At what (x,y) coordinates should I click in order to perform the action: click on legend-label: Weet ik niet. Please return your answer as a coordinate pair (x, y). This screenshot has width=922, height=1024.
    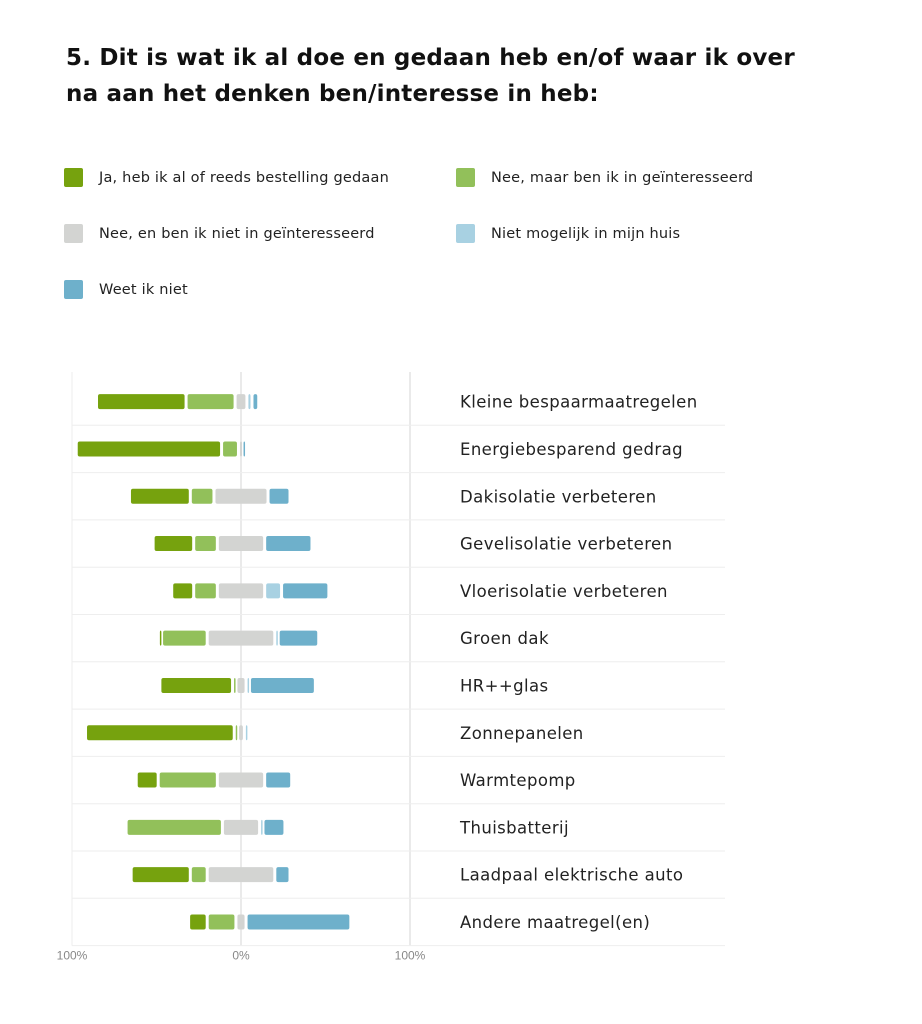
    Looking at the image, I should click on (143, 289).